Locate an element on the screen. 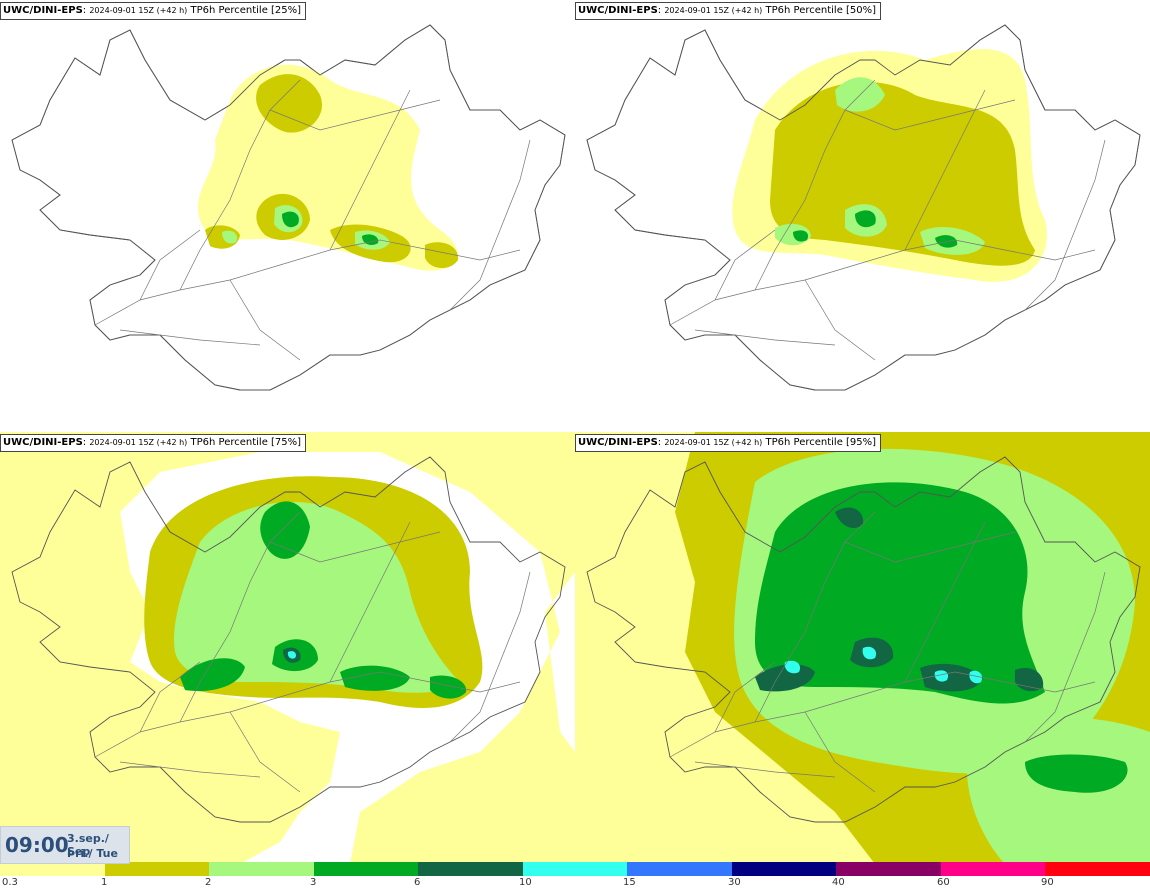  valid-time-box: 09:00 3.sep./ Sep Þri./ Tue is located at coordinates (65, 845).